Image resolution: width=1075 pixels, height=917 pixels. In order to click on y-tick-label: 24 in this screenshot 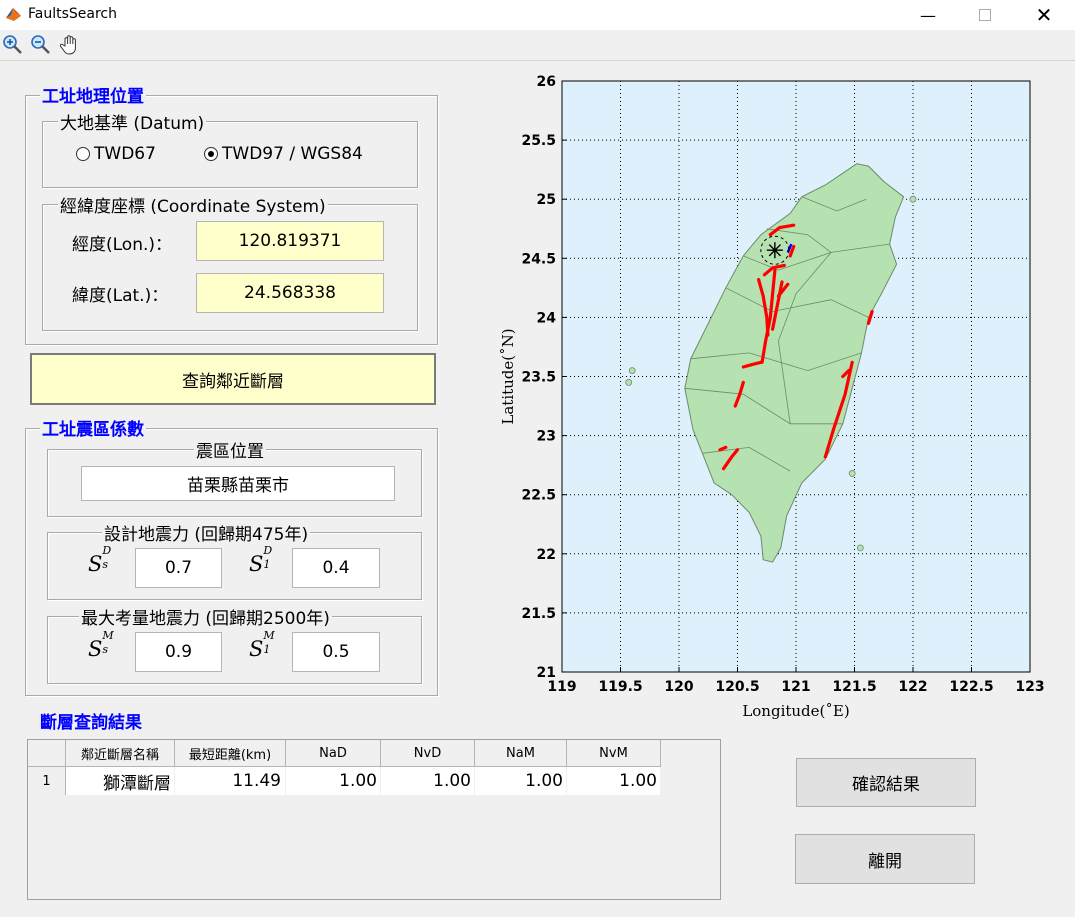, I will do `click(547, 318)`.